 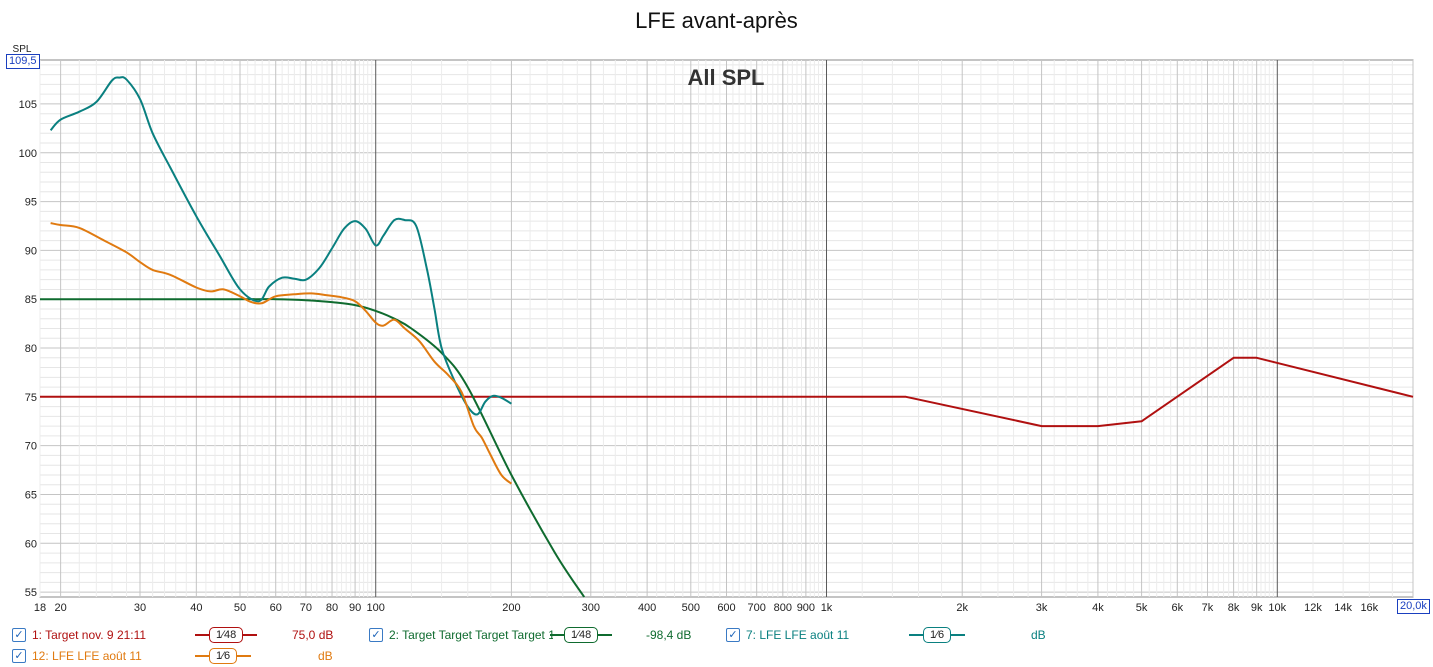 I want to click on y-tick-label: 105, so click(x=28, y=105).